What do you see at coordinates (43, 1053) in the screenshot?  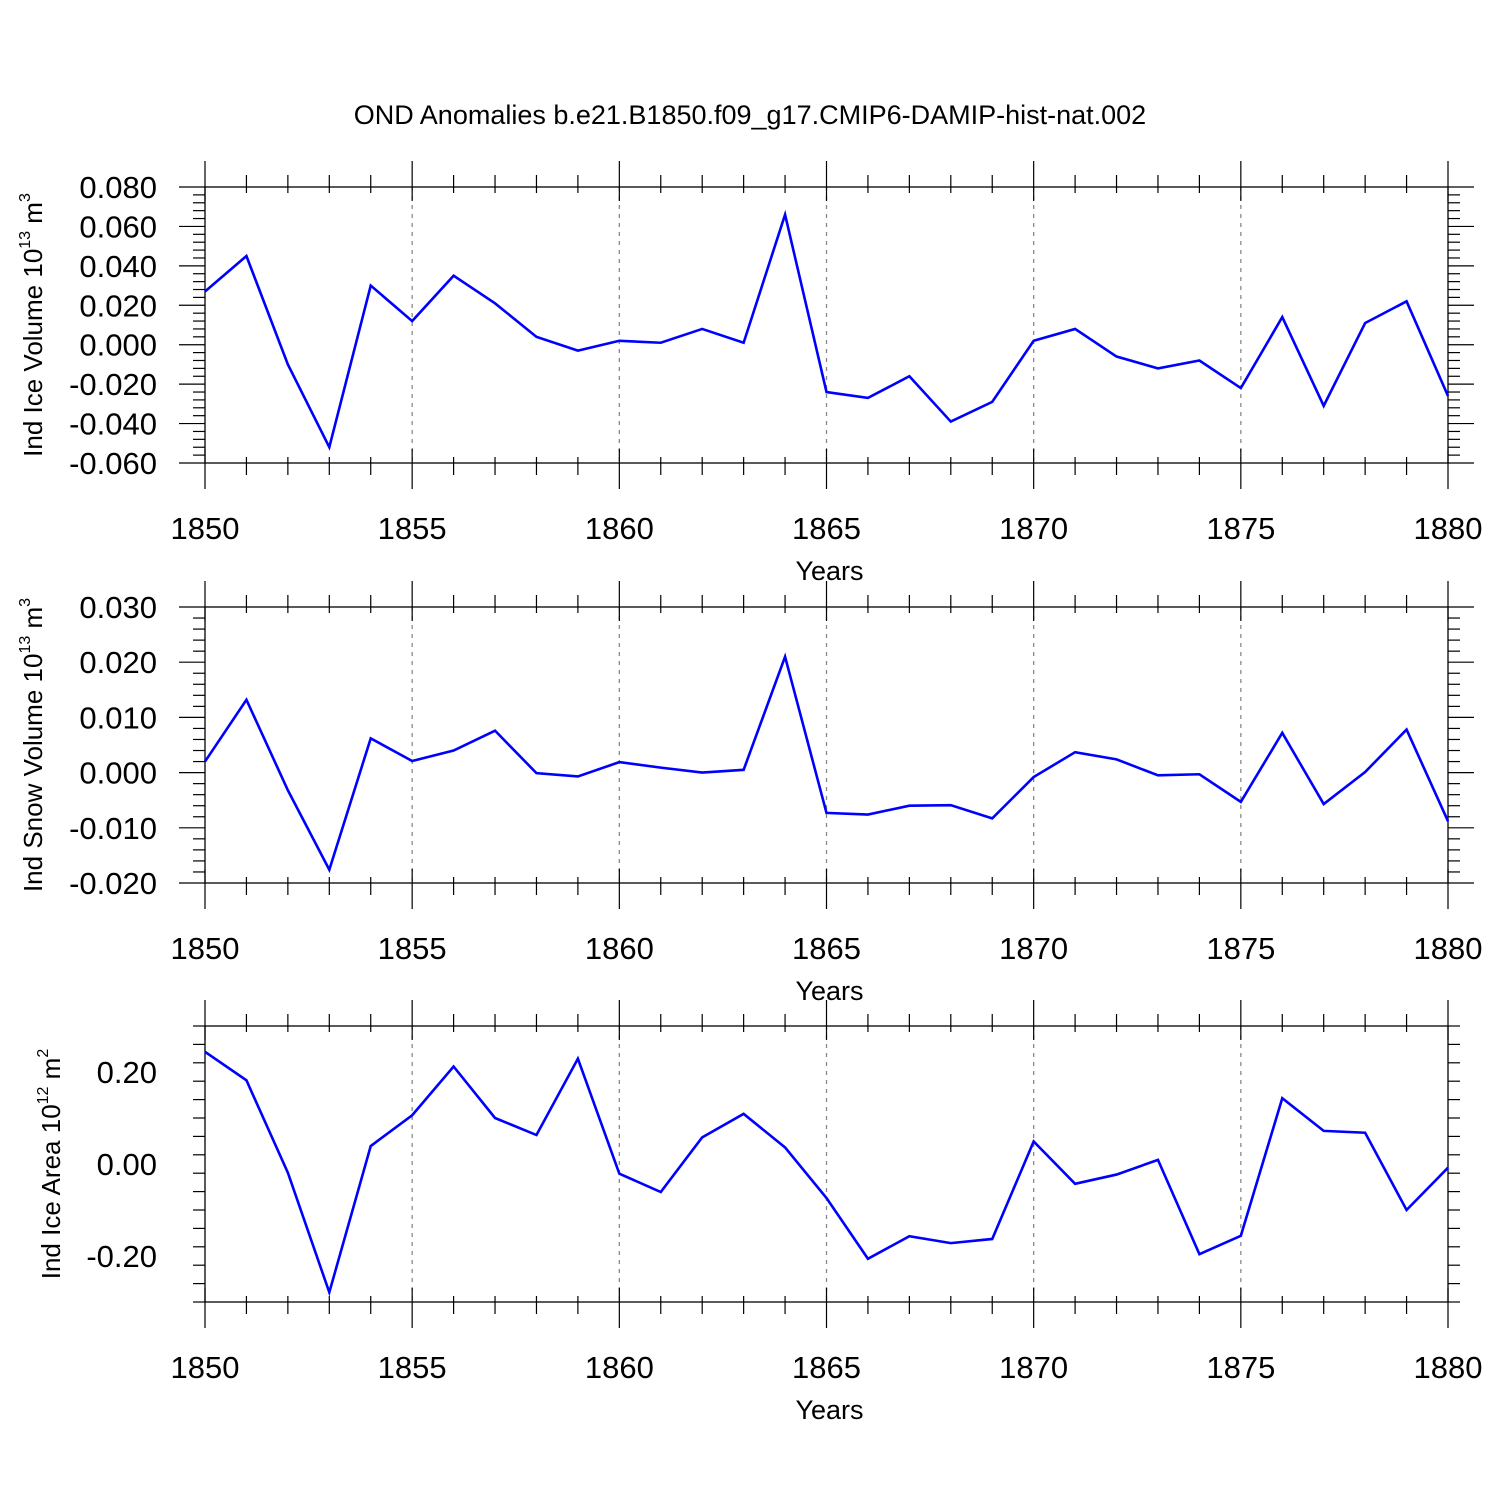 I see `y-axis-label-ylabel-unit-exp: 2` at bounding box center [43, 1053].